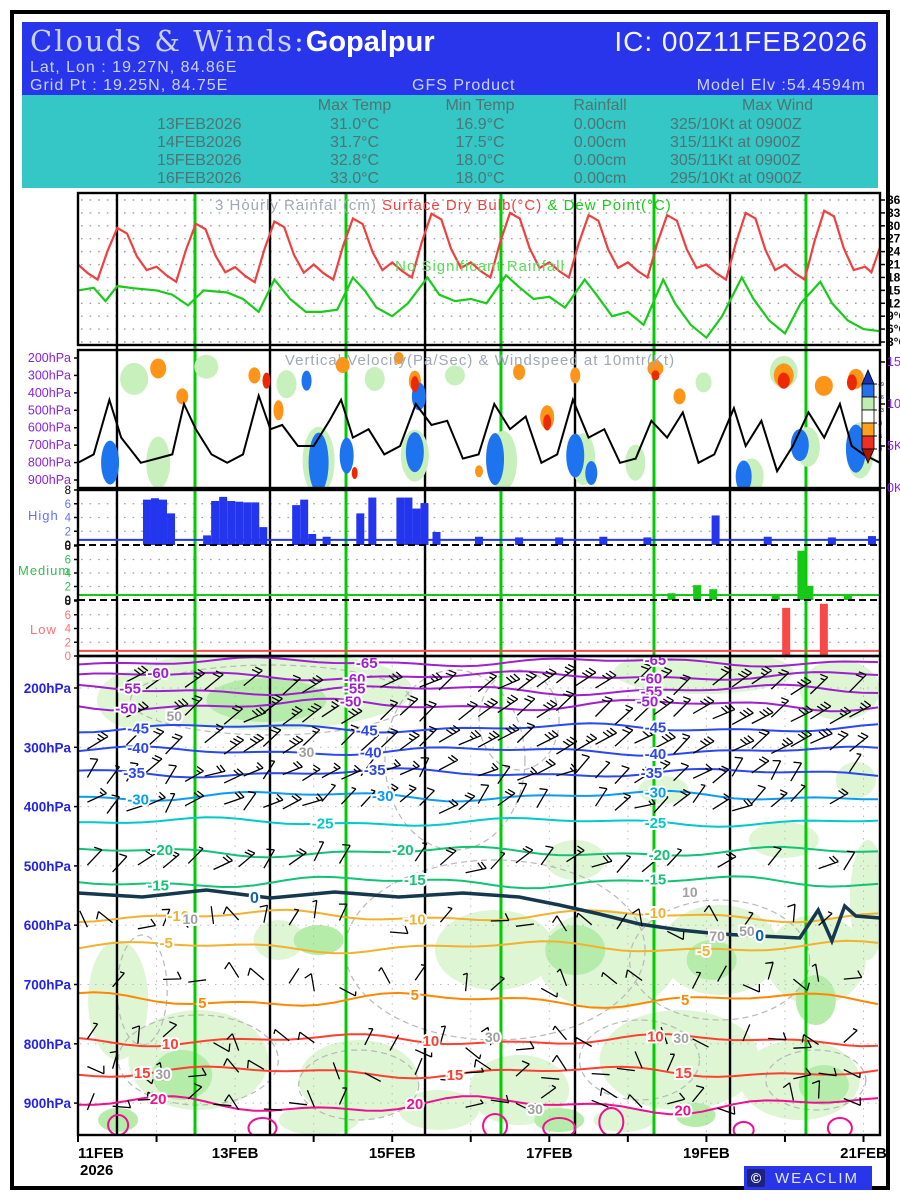 The height and width of the screenshot is (1200, 900). Describe the element at coordinates (199, 124) in the screenshot. I see `table-row-date: 13FEB2026` at that location.